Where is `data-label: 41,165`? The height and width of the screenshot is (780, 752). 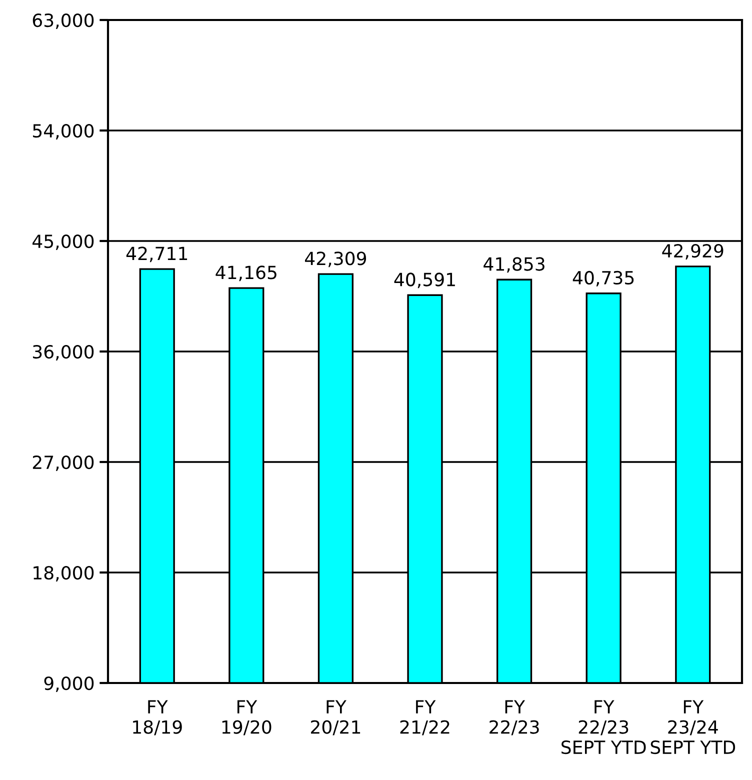
data-label: 41,165 is located at coordinates (246, 274).